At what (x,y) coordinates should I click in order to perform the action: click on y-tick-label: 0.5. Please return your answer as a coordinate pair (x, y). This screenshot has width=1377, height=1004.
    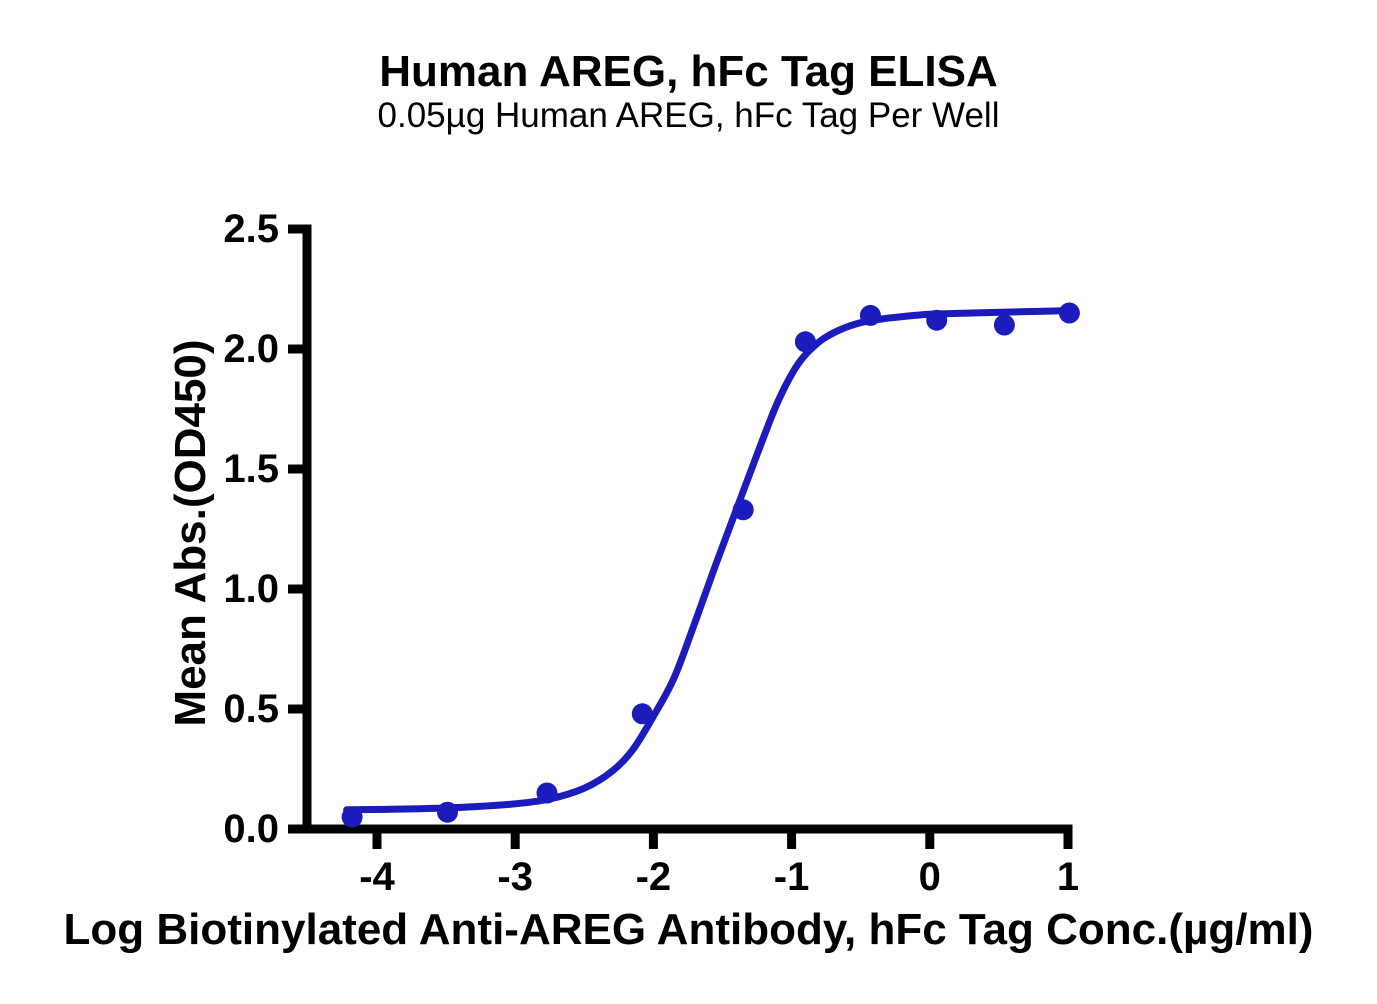
    Looking at the image, I should click on (251, 709).